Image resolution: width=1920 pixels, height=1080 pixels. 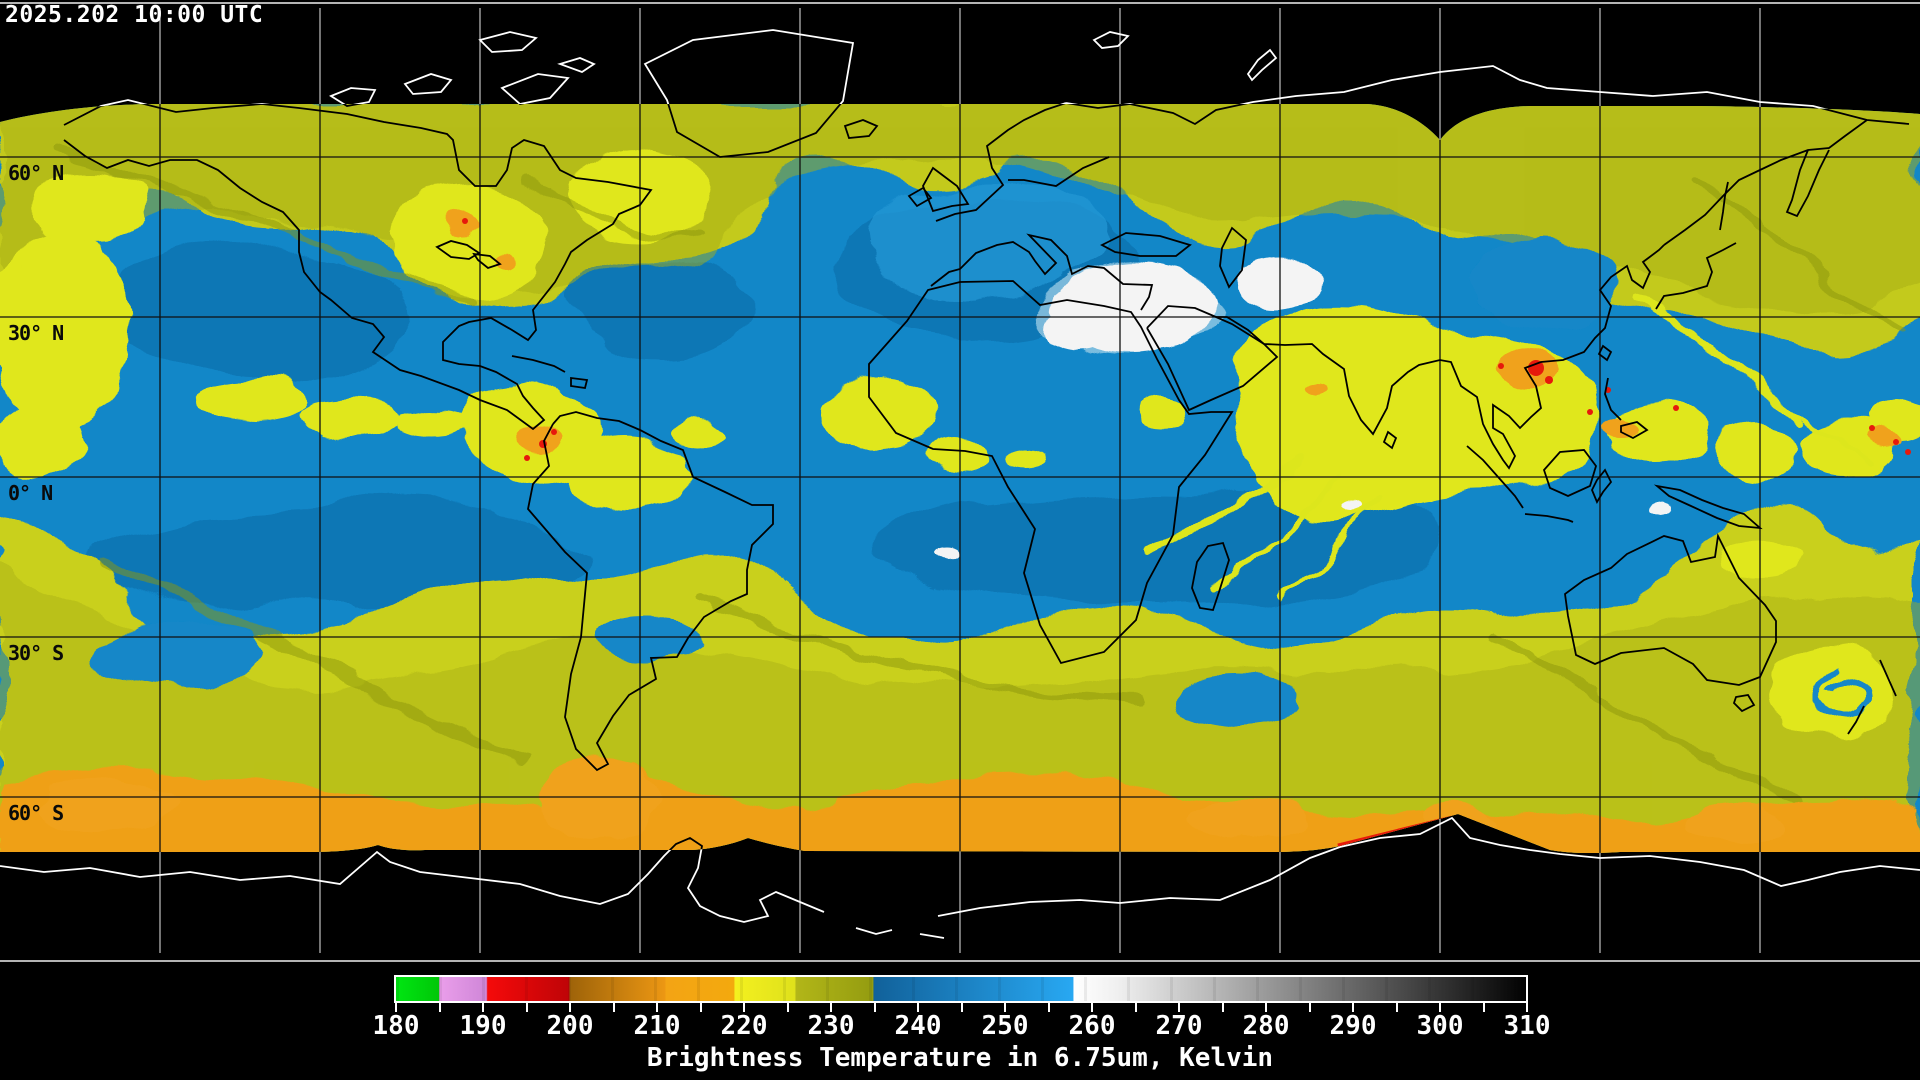 What do you see at coordinates (134, 15) in the screenshot?
I see `timestamp-label: 2025.202 10:00 UTC` at bounding box center [134, 15].